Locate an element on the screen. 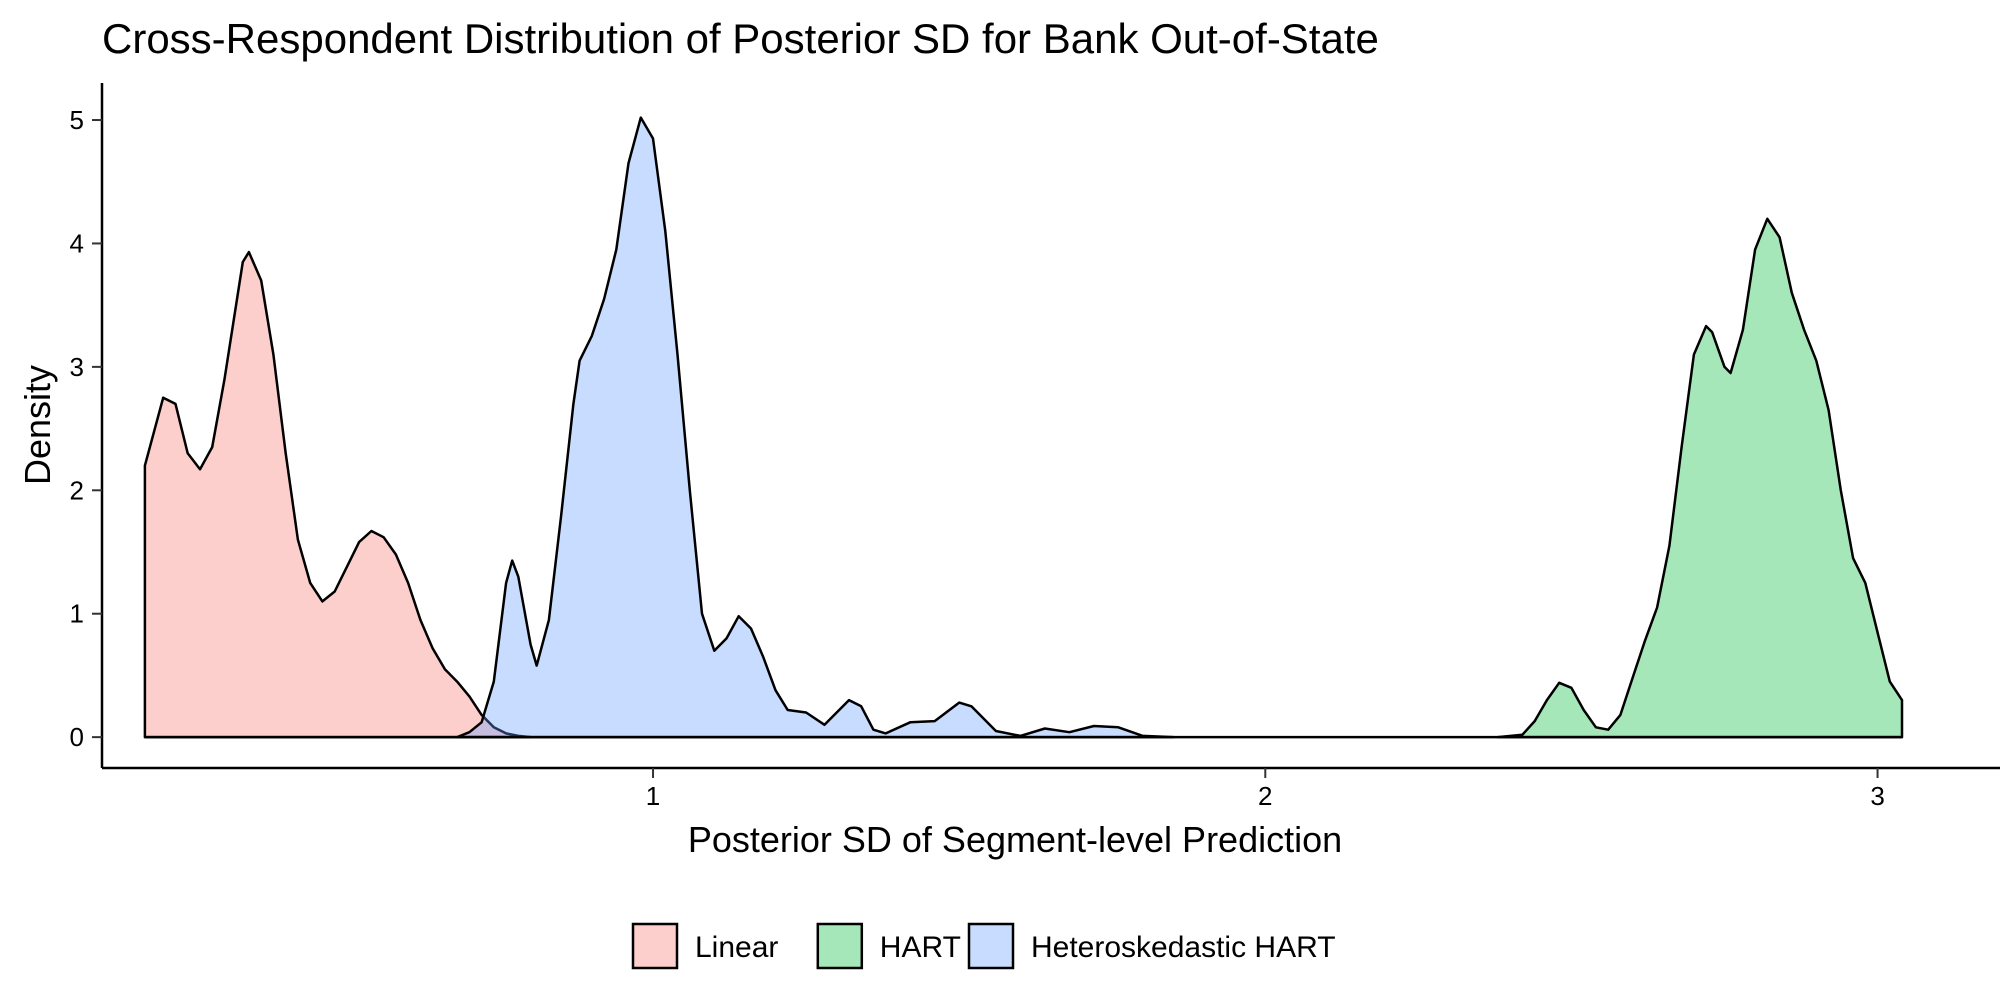  legend-item-hart: HART is located at coordinates (888, 946).